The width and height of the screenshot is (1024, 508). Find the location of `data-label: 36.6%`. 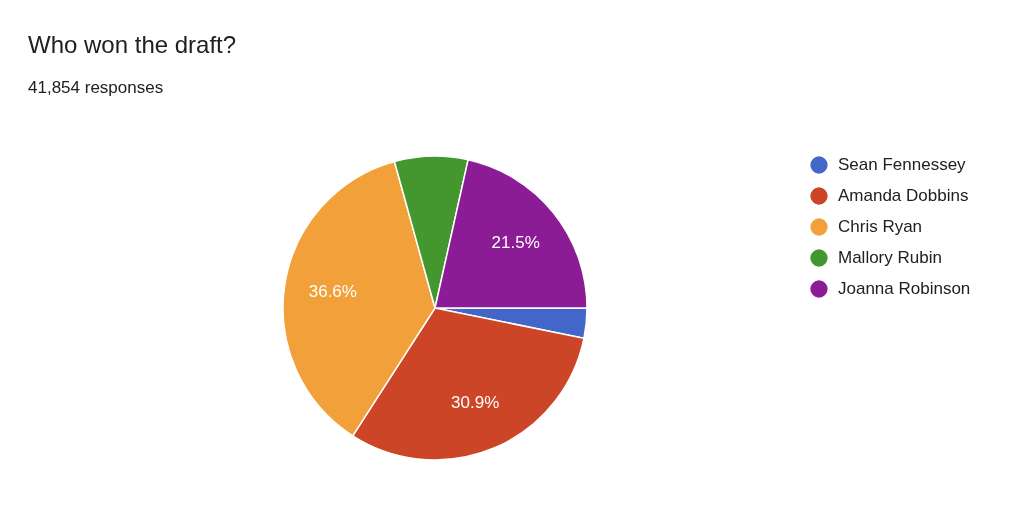

data-label: 36.6% is located at coordinates (332, 292).